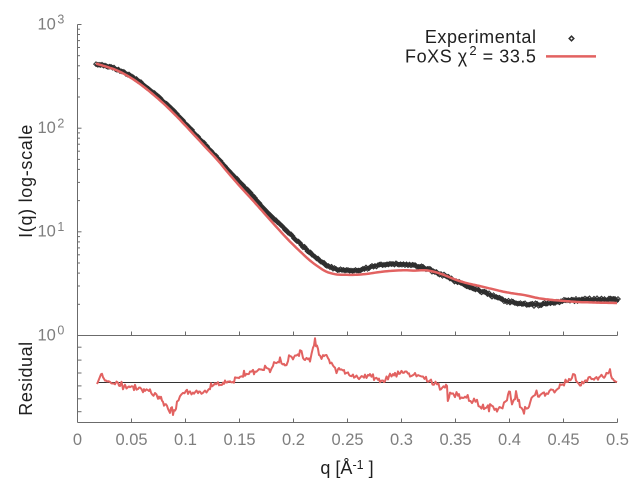 Image resolution: width=640 pixels, height=485 pixels. Describe the element at coordinates (26, 378) in the screenshot. I see `svg-text: Residual` at that location.